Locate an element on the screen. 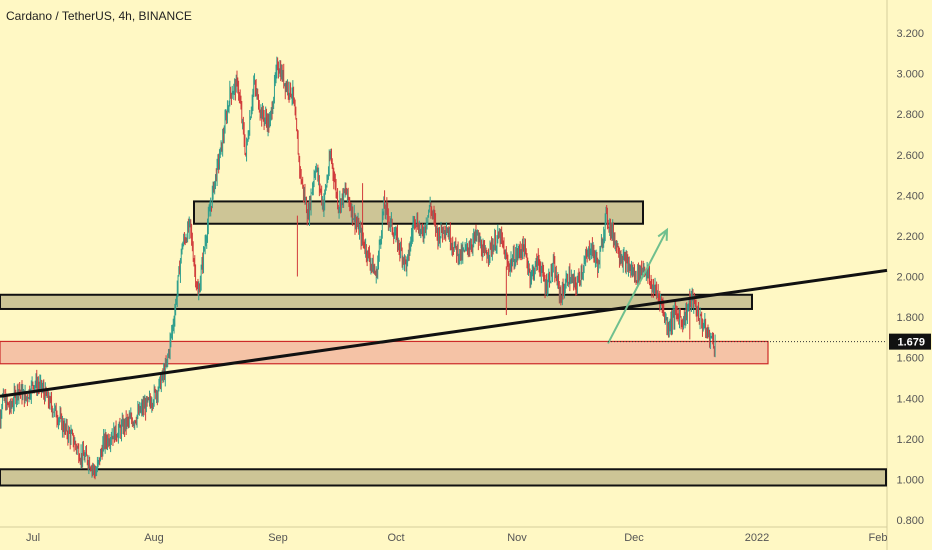 The image size is (932, 550). x-tick-label: Sep is located at coordinates (278, 538).